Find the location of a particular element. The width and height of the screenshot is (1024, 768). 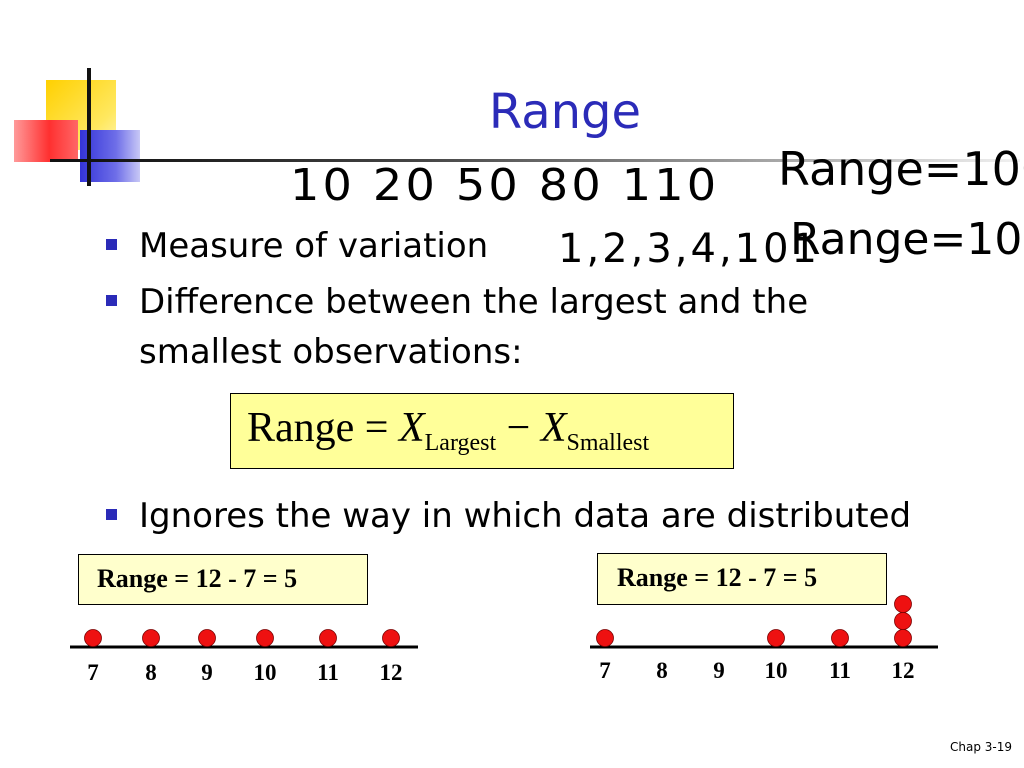

formula-equals: = is located at coordinates (376, 428).